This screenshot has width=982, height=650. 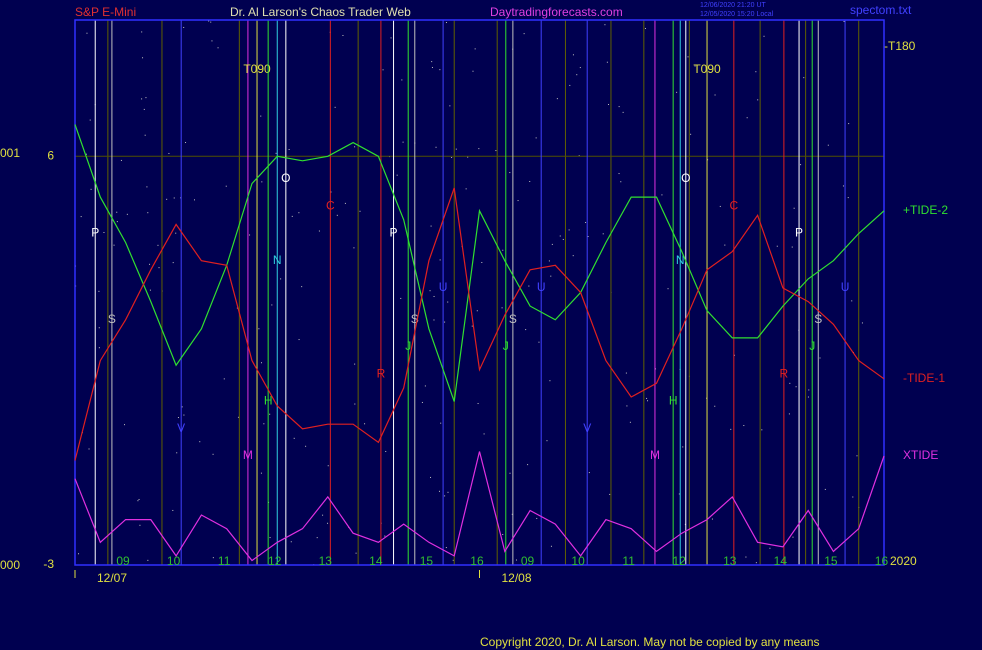 I want to click on event-label: C, so click(x=330, y=205).